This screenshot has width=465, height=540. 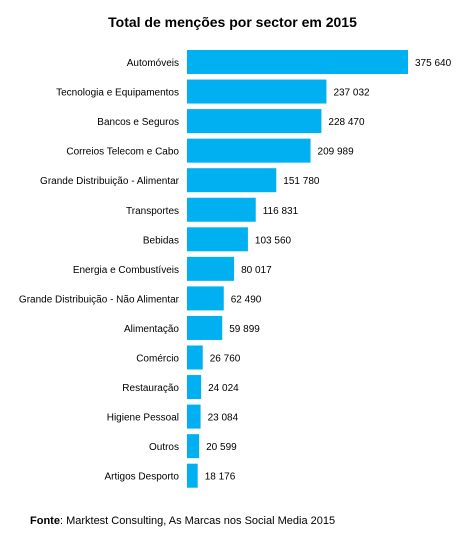 I want to click on category-label: Artigos Desporto, so click(x=142, y=477).